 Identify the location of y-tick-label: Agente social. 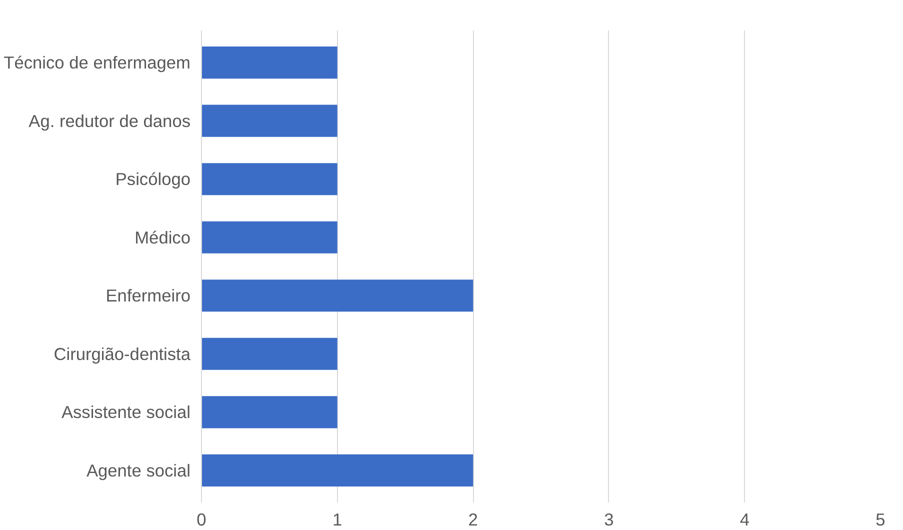
(138, 470).